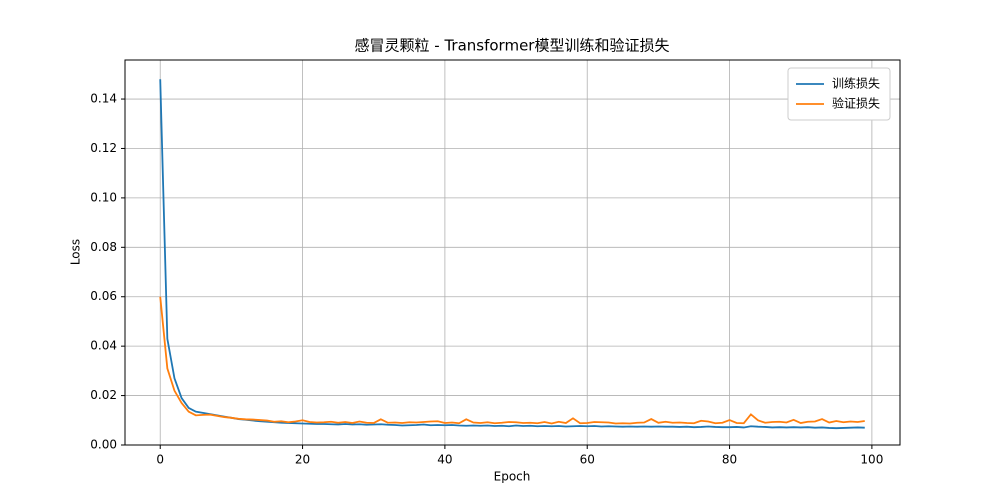  I want to click on x-tick-label: 100, so click(871, 460).